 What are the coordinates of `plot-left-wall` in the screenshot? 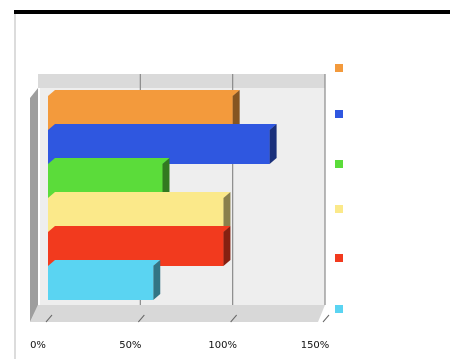 It's located at (34, 205).